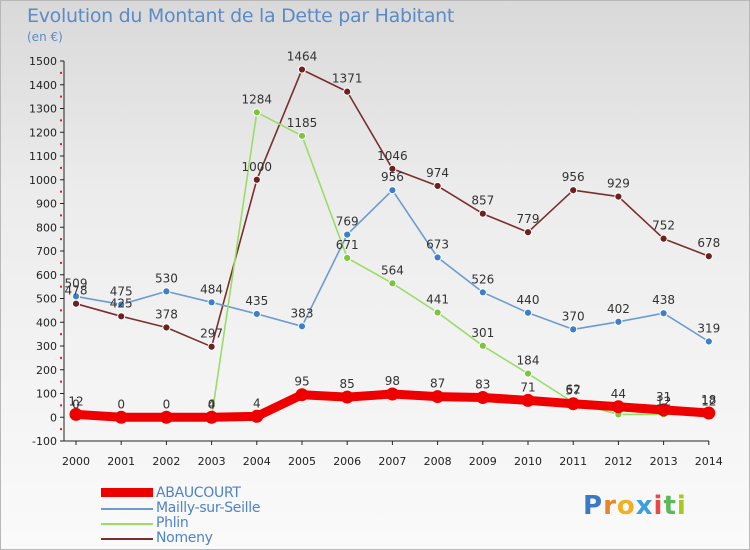 This screenshot has width=750, height=550. I want to click on legend-swatch-mailly, so click(127, 509).